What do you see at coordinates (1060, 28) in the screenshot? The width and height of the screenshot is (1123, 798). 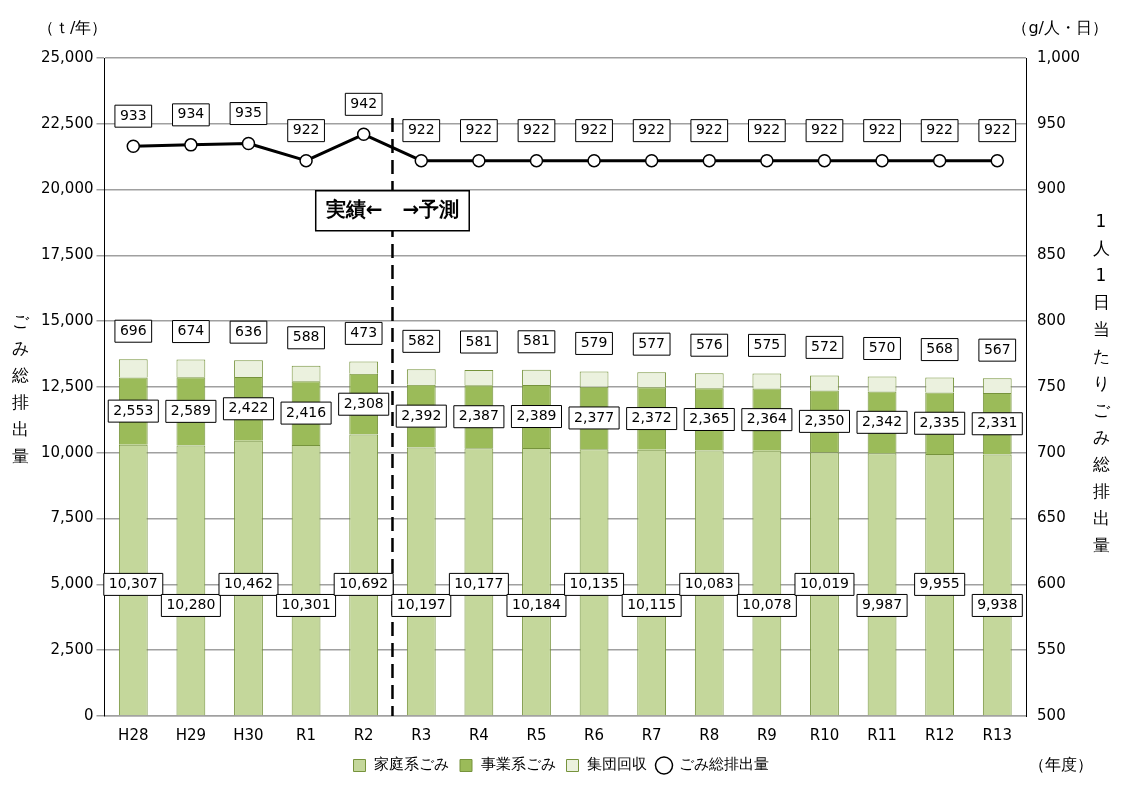 I see `text: （g/人・日）` at bounding box center [1060, 28].